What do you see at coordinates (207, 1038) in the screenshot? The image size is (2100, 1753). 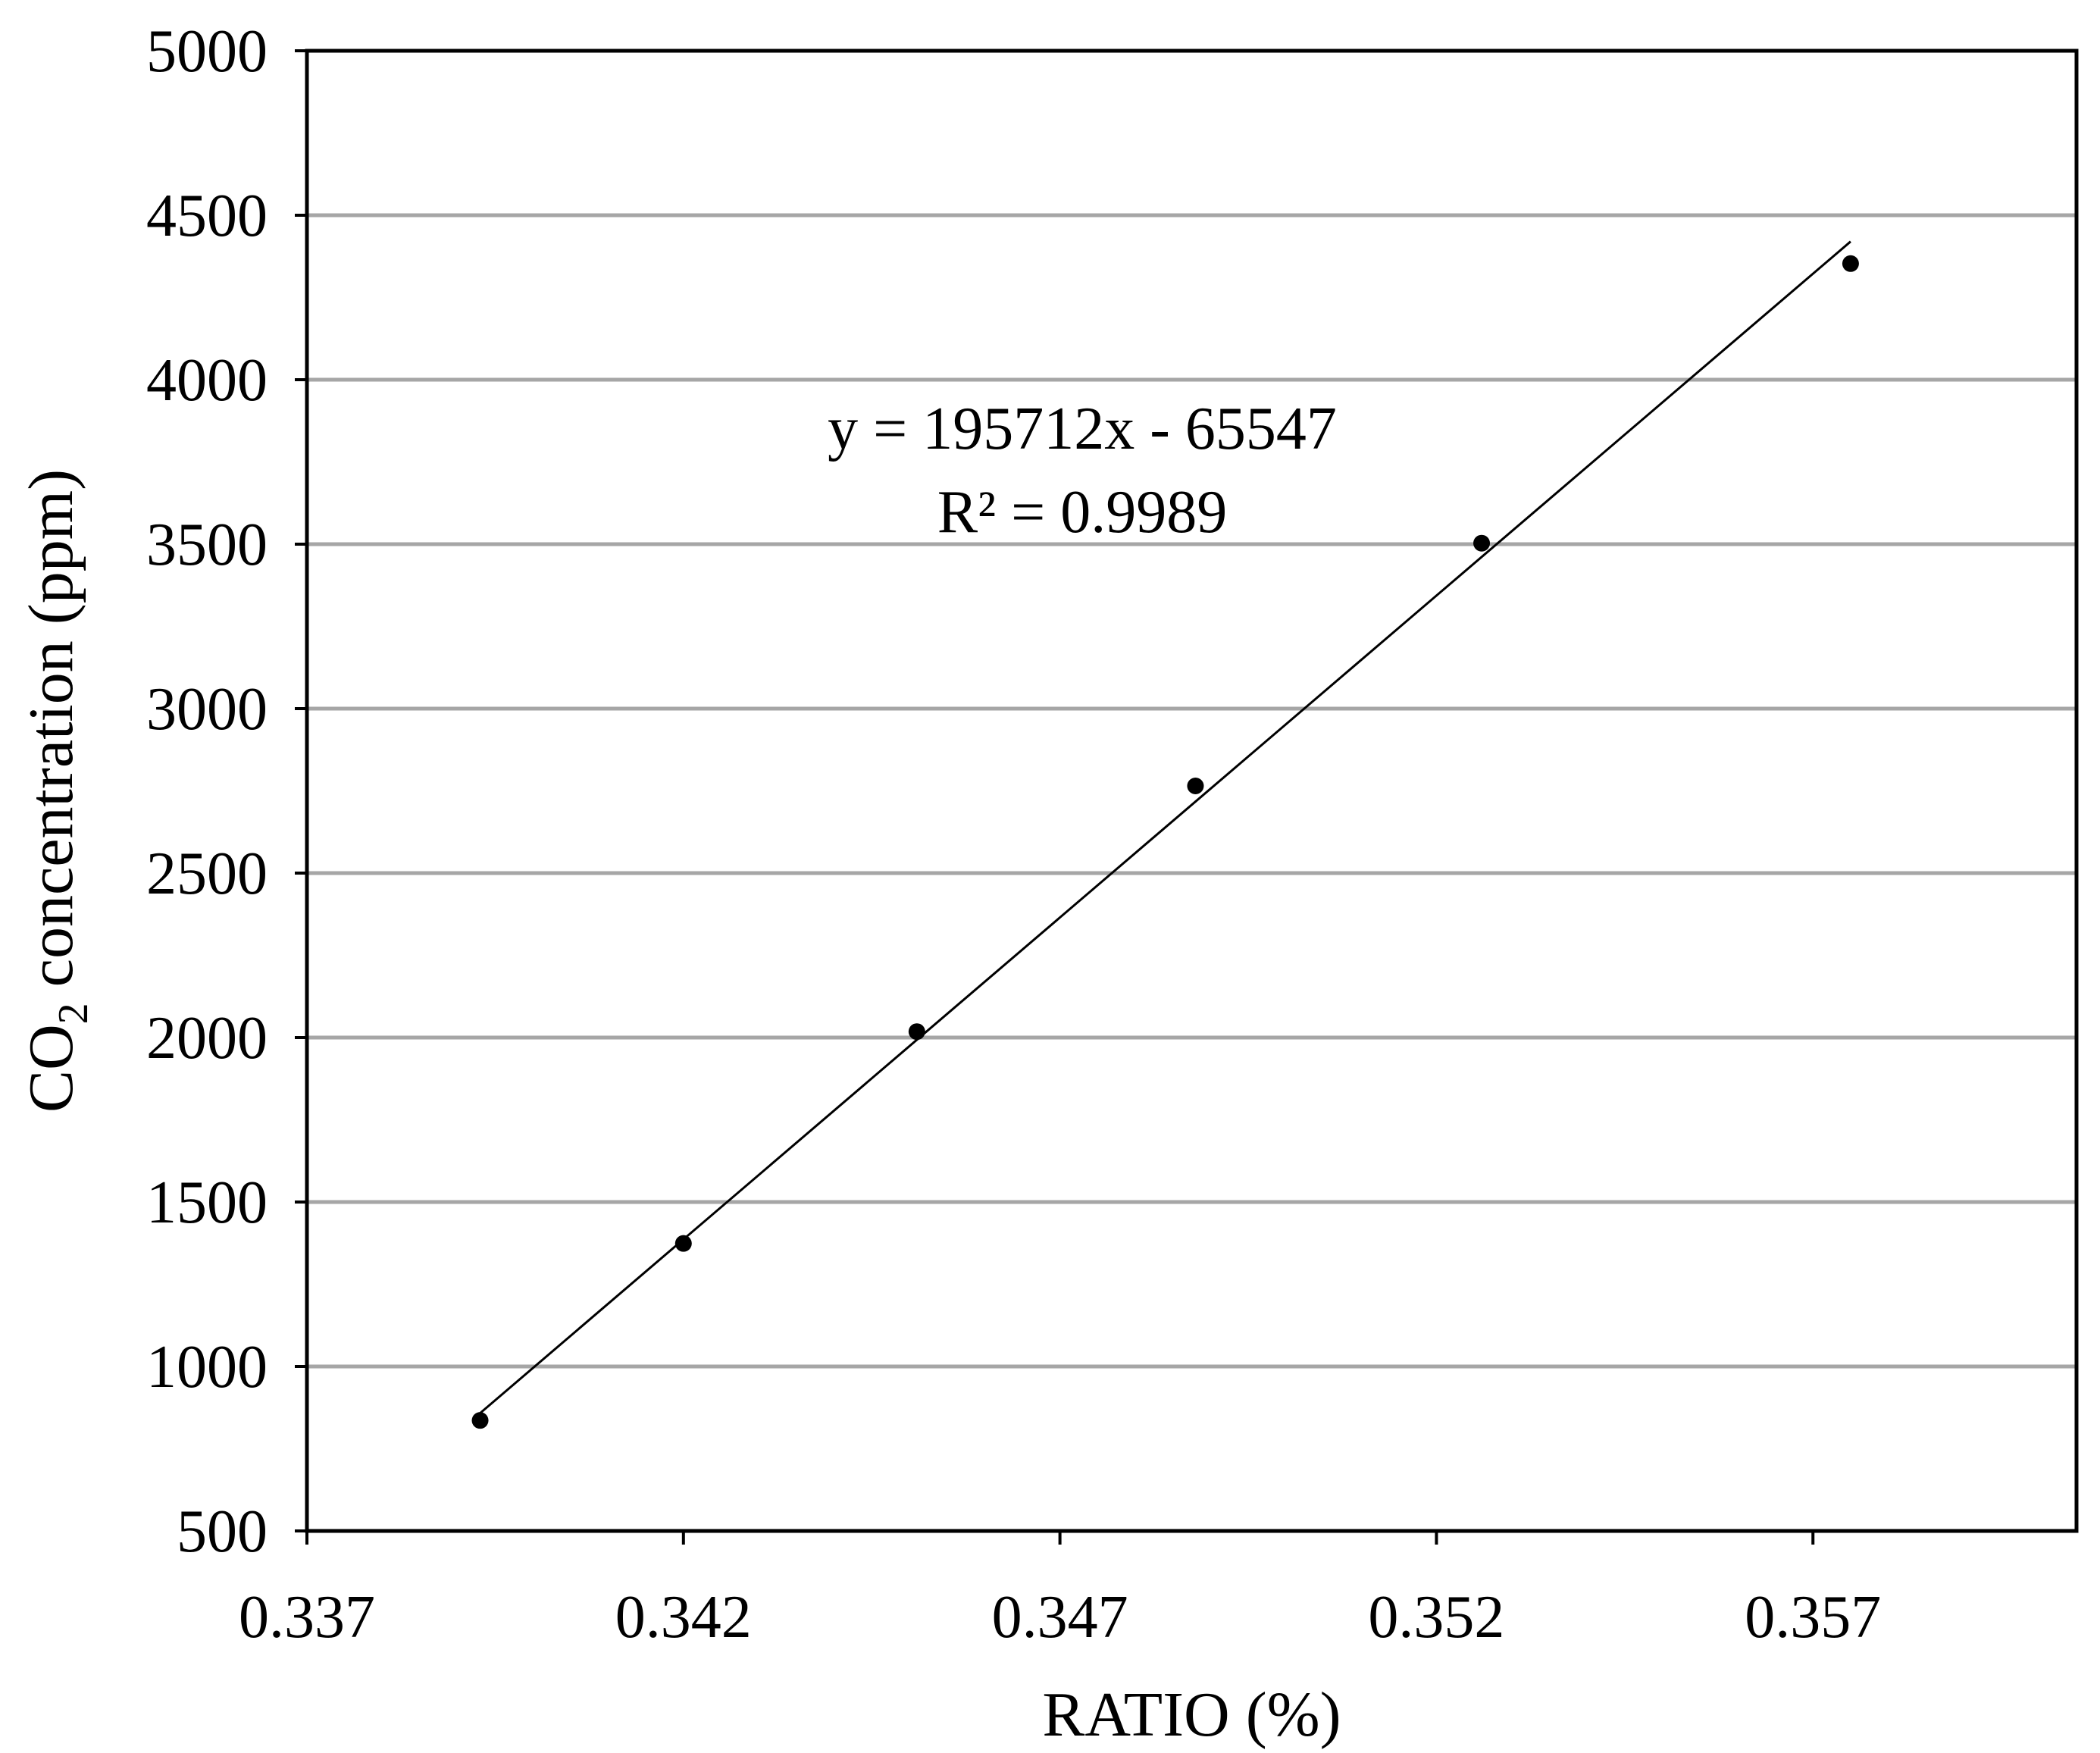 I see `y-tick-label-3: 2000` at bounding box center [207, 1038].